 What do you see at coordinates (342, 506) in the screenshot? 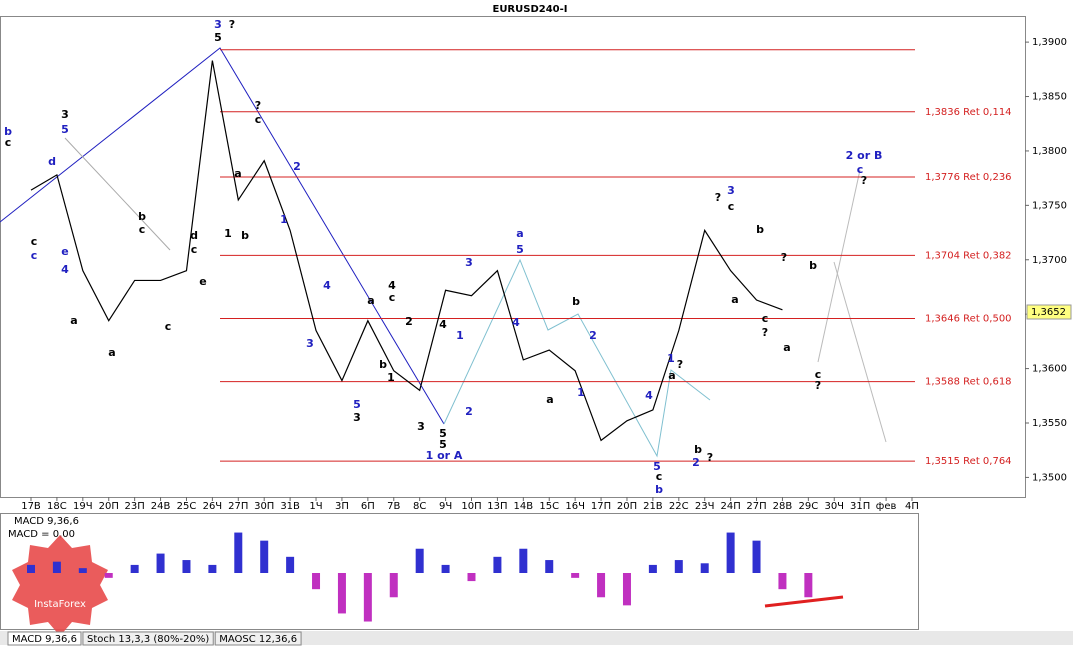
I see `x-tick-label: 3П` at bounding box center [342, 506].